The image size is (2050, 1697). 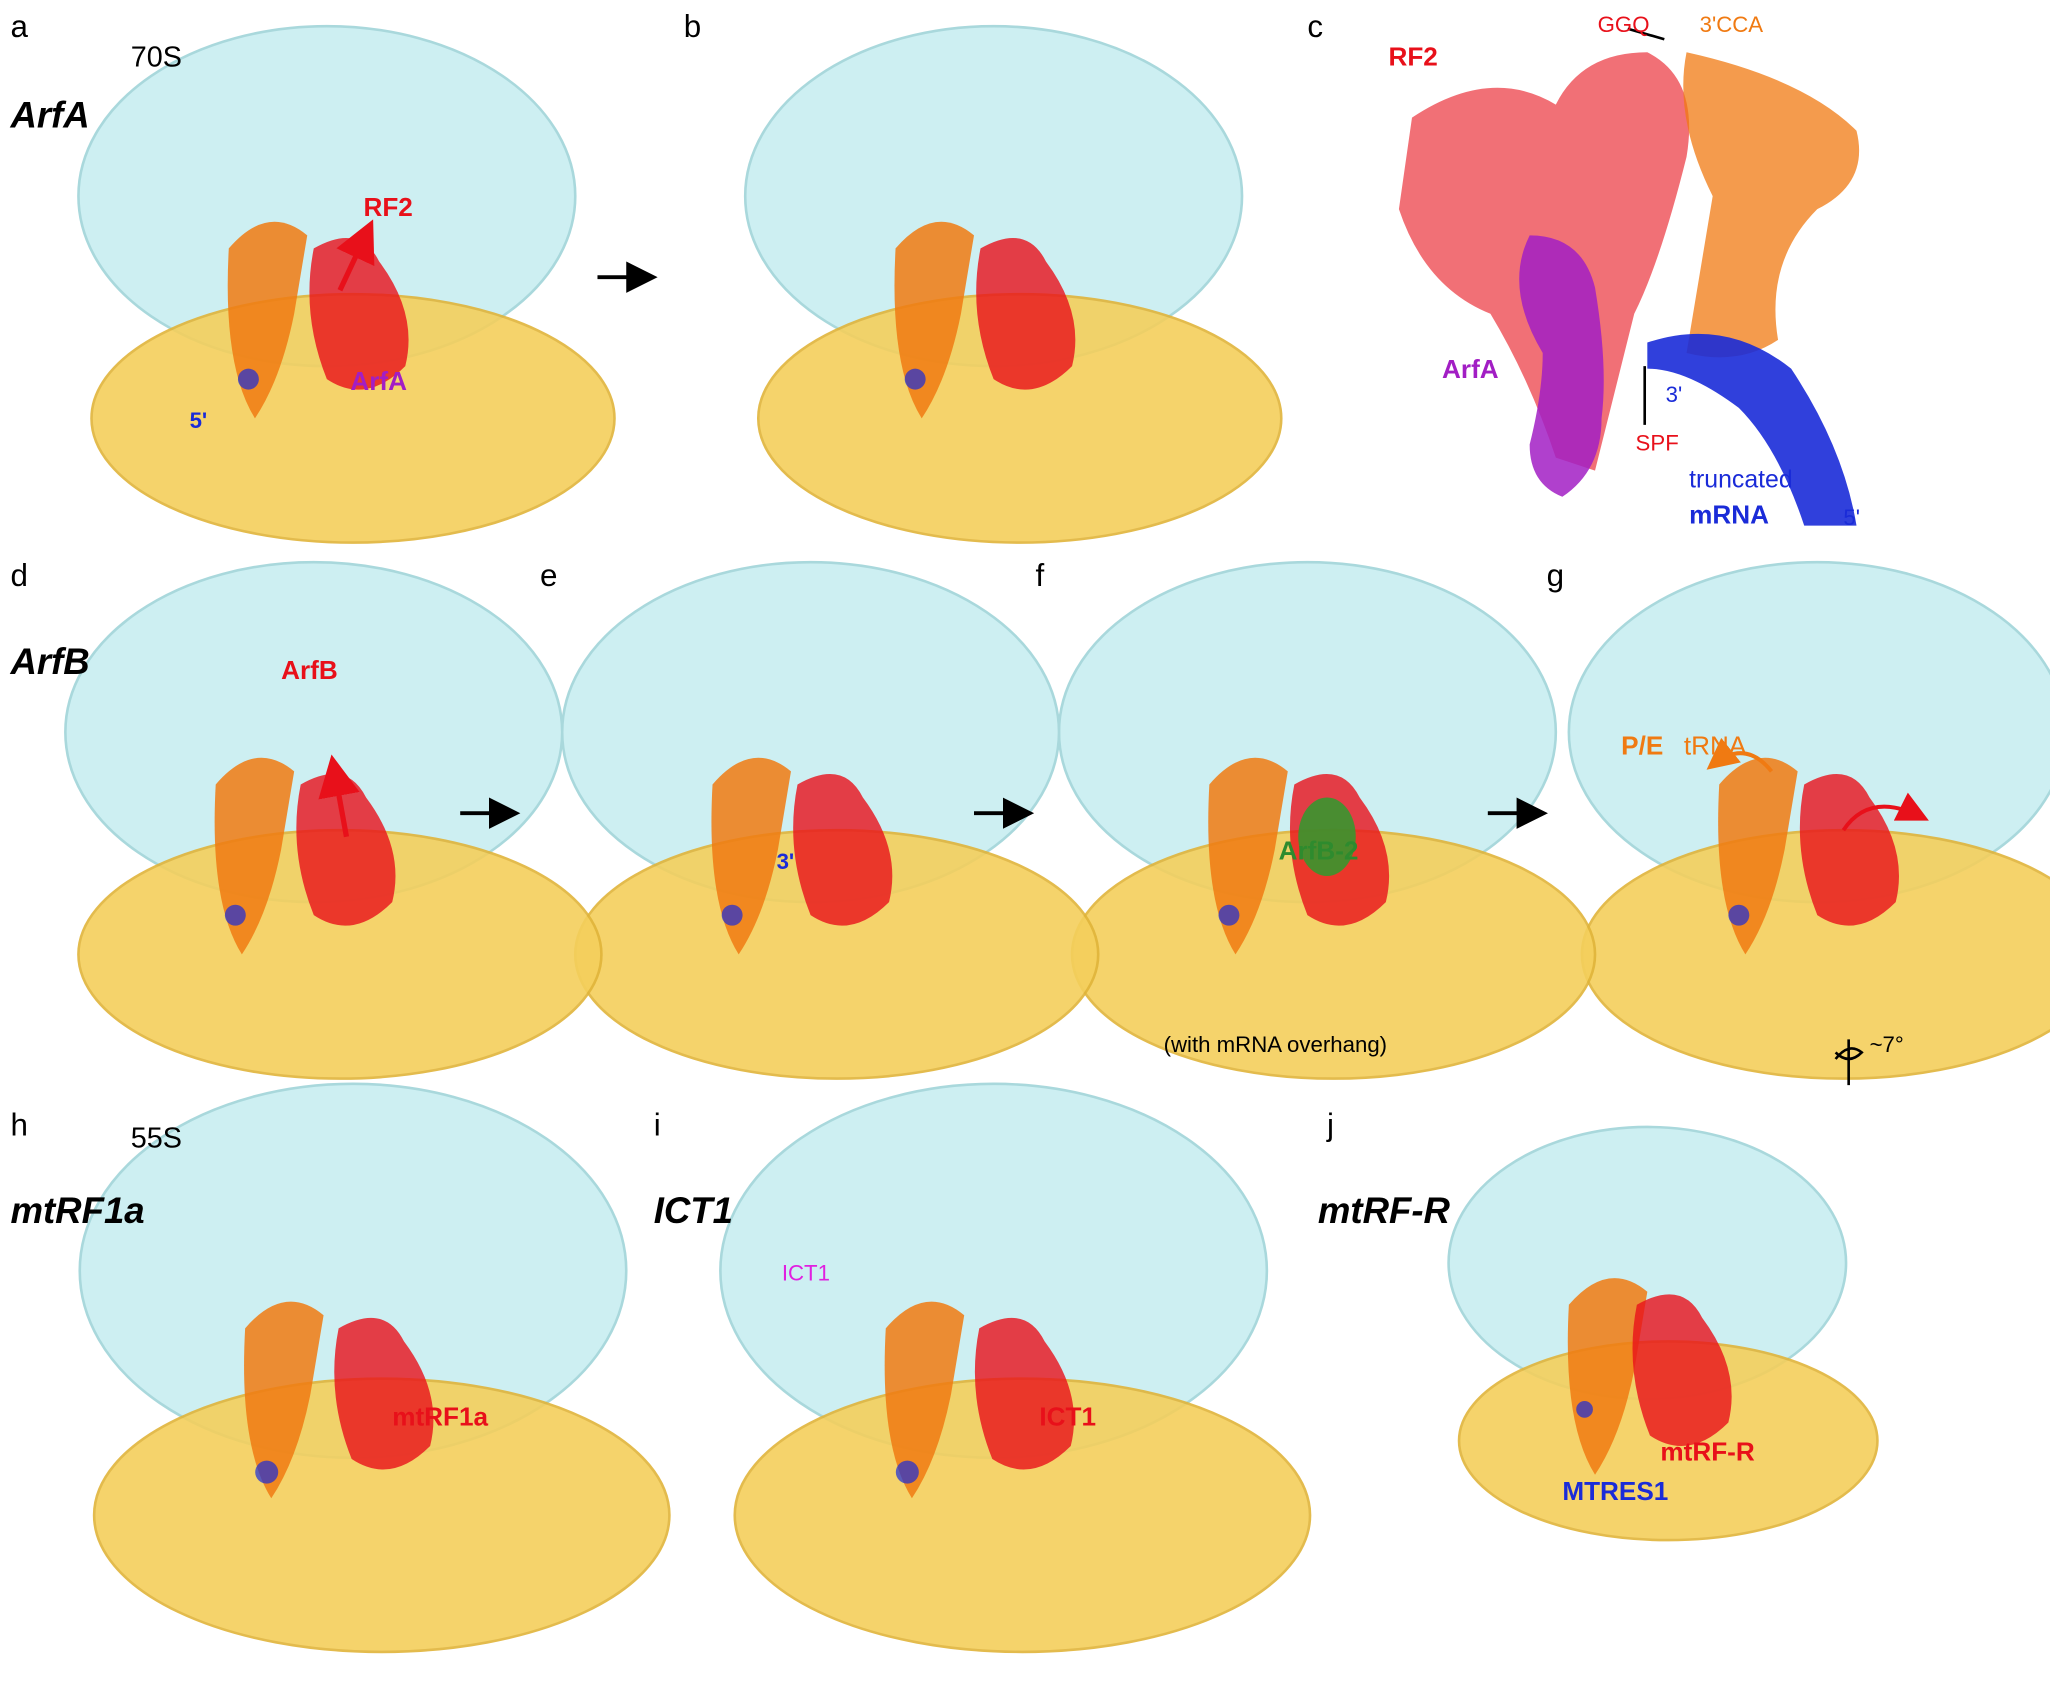 What do you see at coordinates (692, 26) in the screenshot?
I see `panel-letter: b` at bounding box center [692, 26].